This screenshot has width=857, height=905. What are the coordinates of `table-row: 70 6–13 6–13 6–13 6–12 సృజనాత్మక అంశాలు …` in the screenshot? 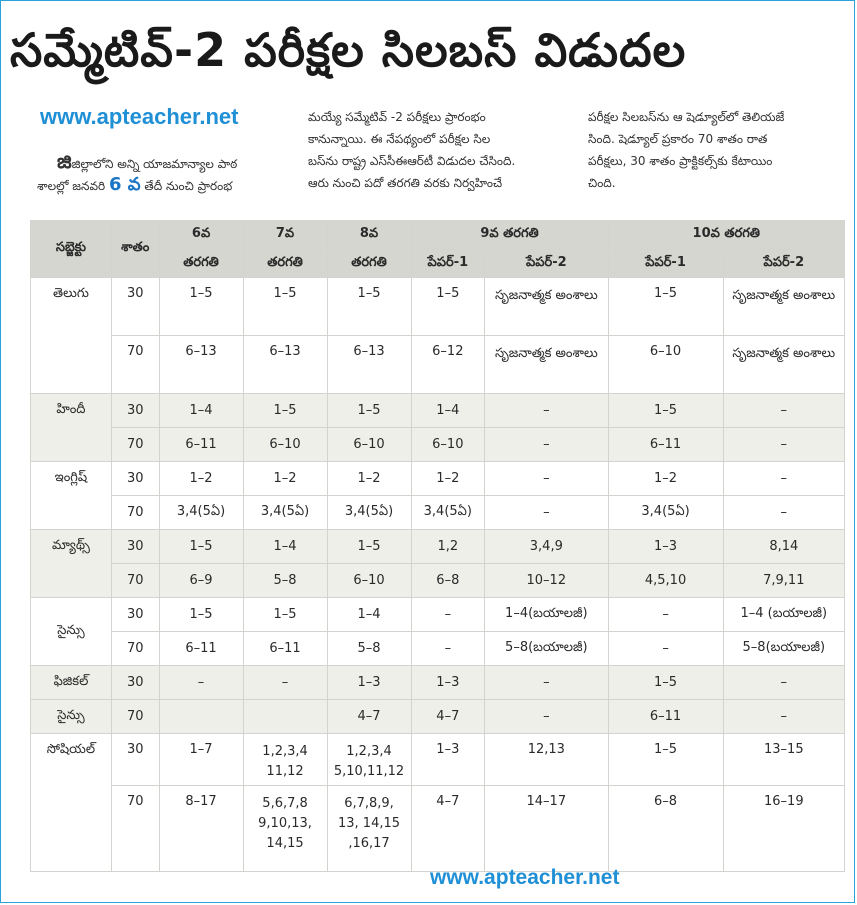 It's located at (438, 364).